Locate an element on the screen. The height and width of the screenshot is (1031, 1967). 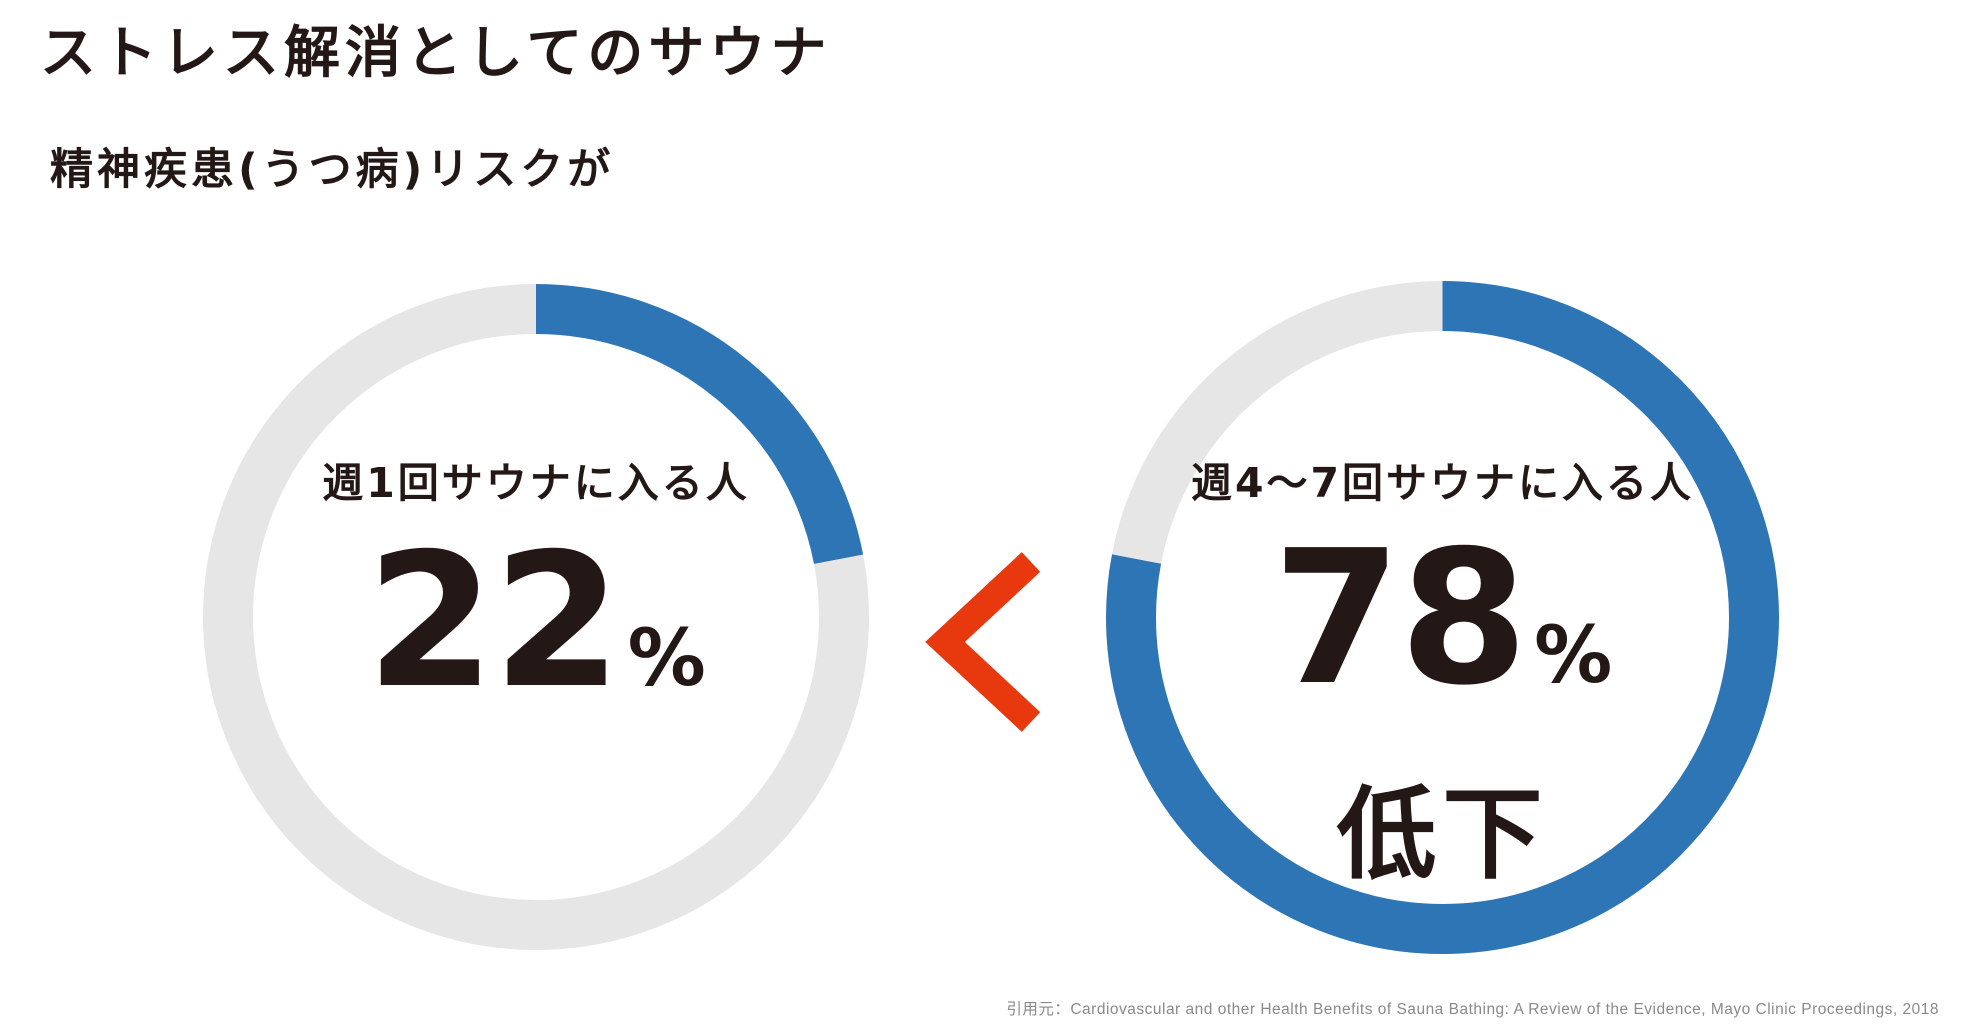
donut-value-once-weekly: 22% is located at coordinates (536, 621).